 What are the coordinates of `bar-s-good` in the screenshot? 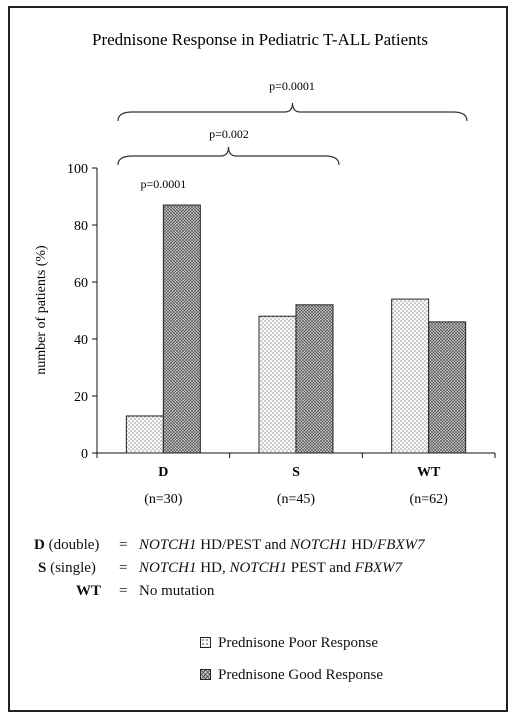 It's located at (314, 379).